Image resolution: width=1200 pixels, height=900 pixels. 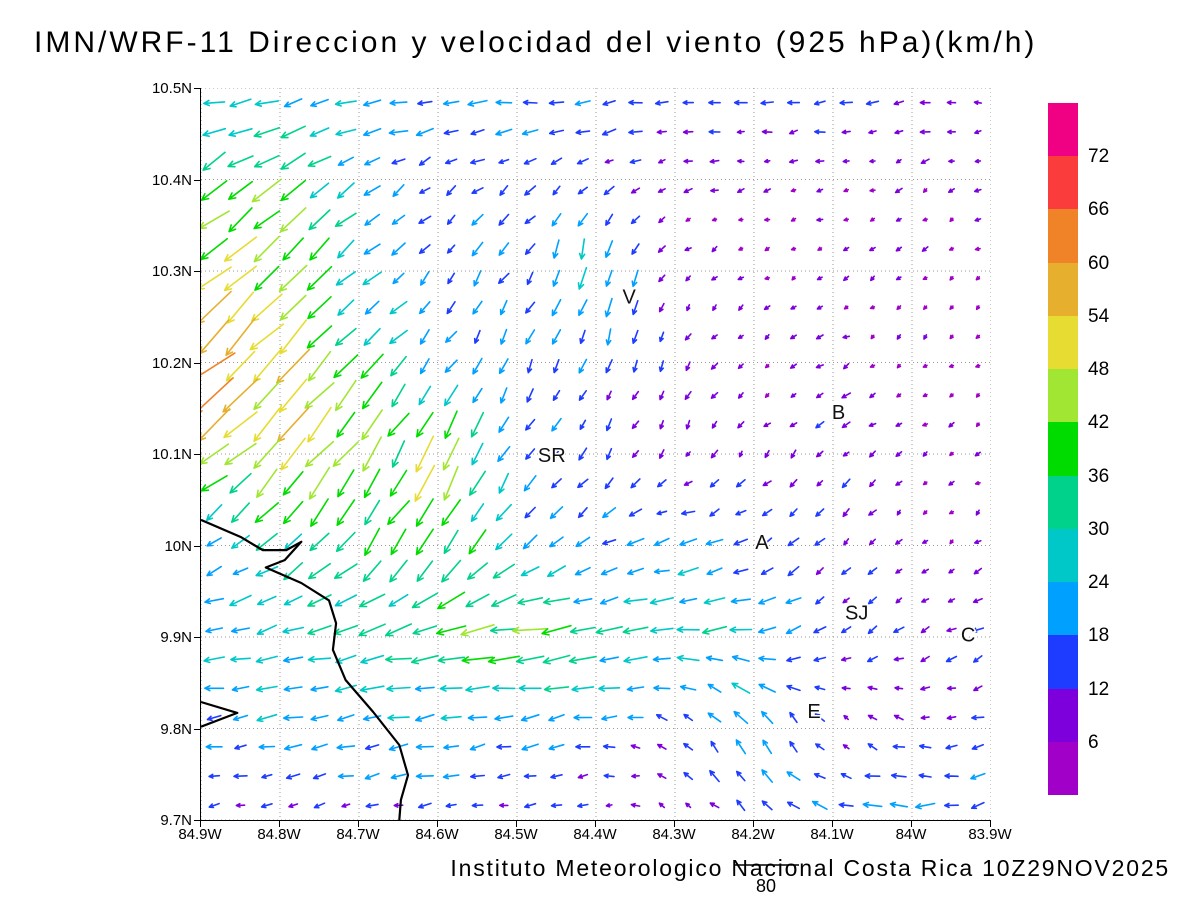 I want to click on colorbar-tick-label: 30, so click(x=1099, y=529).